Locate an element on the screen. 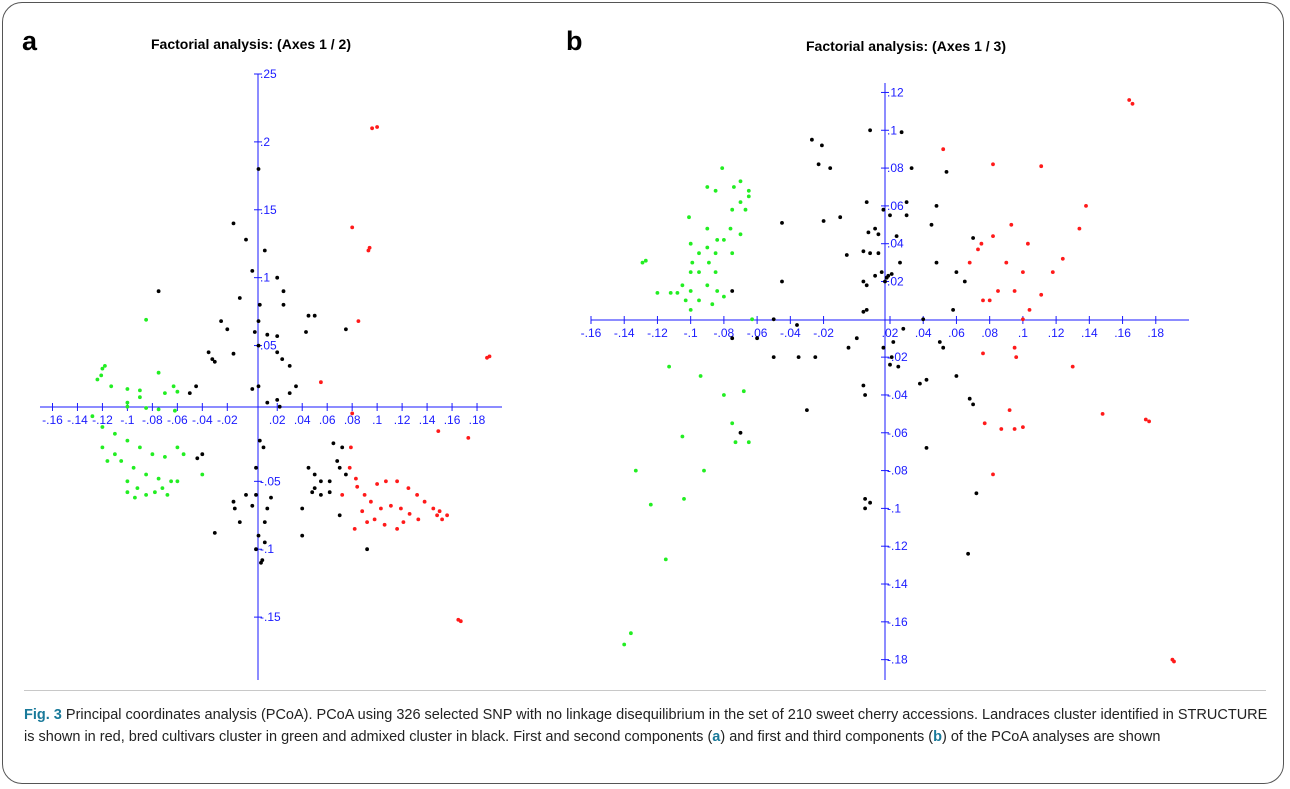 The width and height of the screenshot is (1290, 789). x-tick-label: .1 is located at coordinates (377, 420).